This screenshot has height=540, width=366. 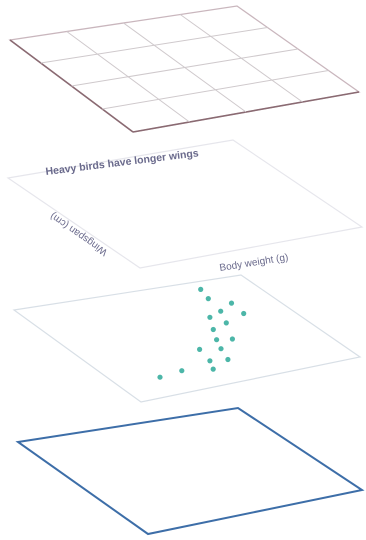 What do you see at coordinates (254, 263) in the screenshot?
I see `x-axis-label: Body weight (g)` at bounding box center [254, 263].